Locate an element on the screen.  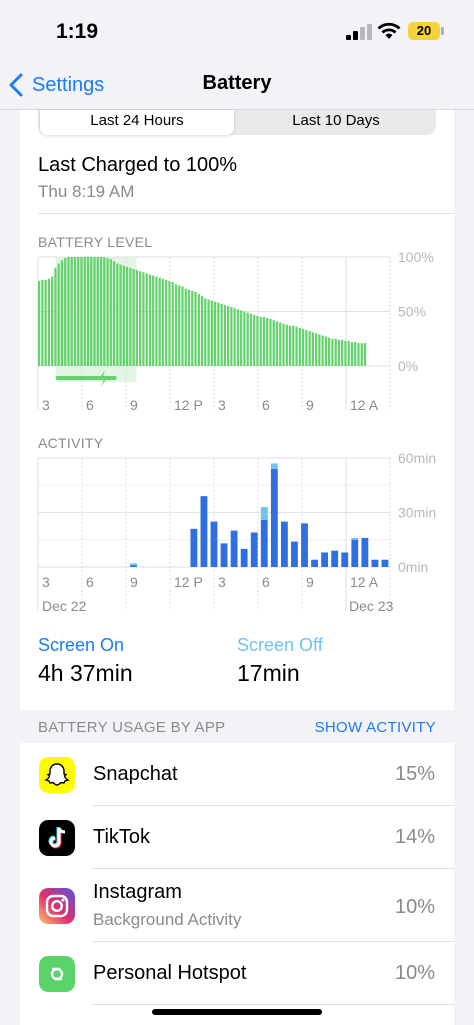
app-name: TikTok is located at coordinates (122, 837).